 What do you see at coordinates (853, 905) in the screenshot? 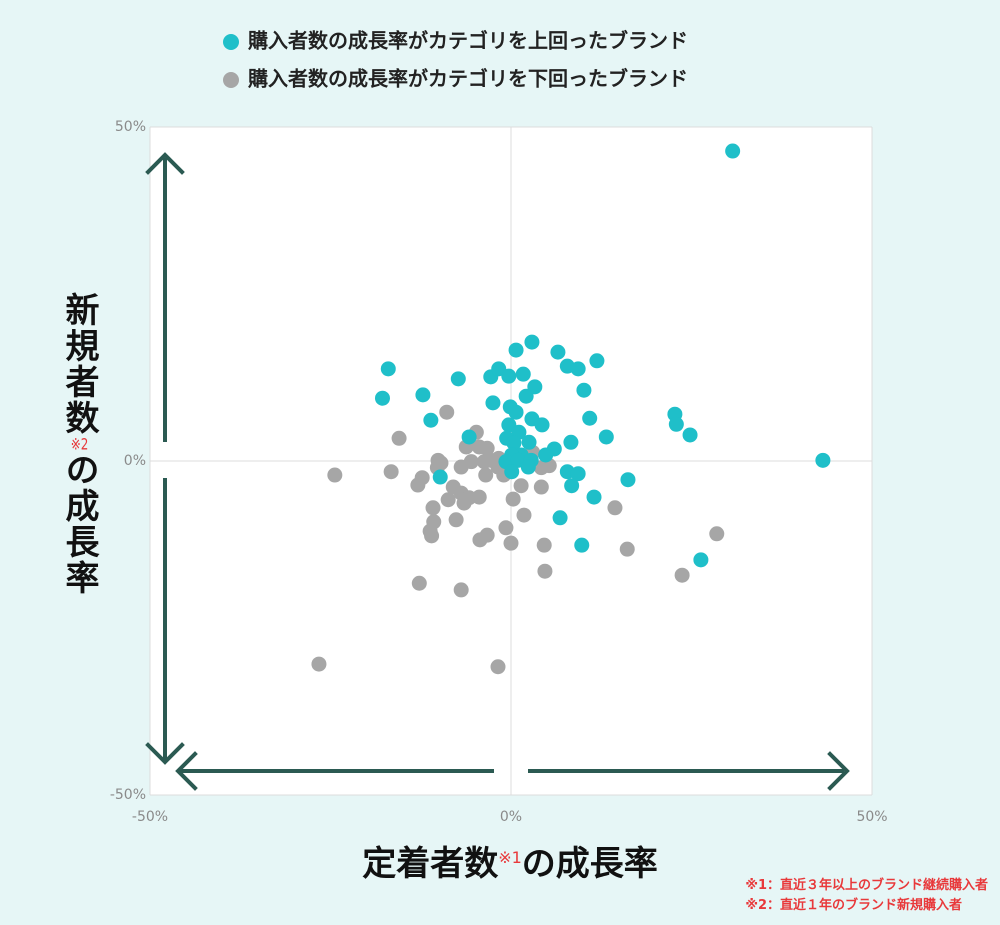
I see `footnote: ※2：直近１年のブランド新規購入者` at bounding box center [853, 905].